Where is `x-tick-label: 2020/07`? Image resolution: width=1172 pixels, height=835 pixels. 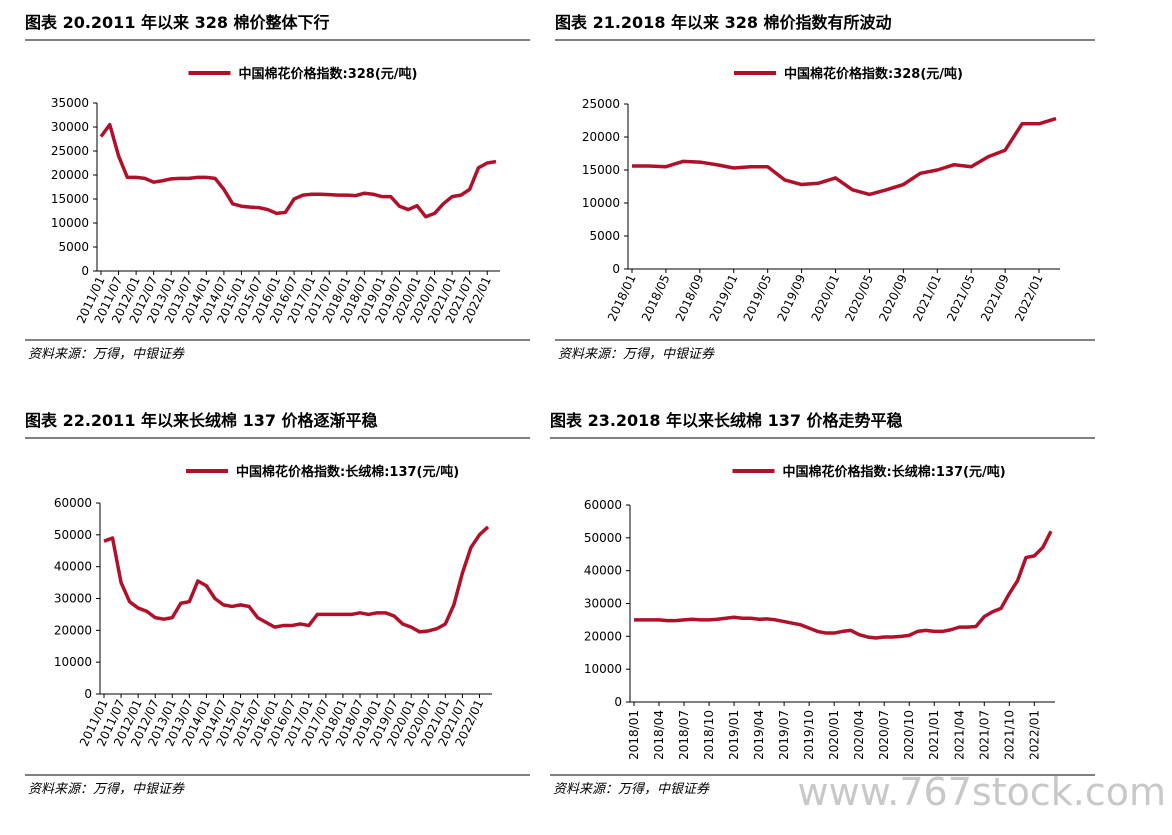
x-tick-label: 2020/07 is located at coordinates (884, 735).